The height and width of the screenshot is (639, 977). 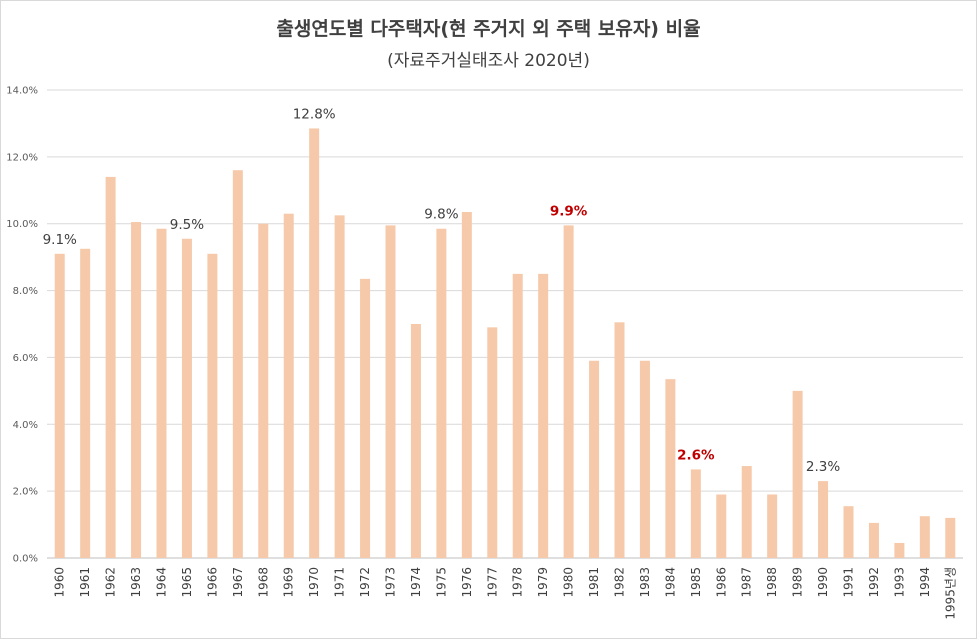 What do you see at coordinates (925, 582) in the screenshot?
I see `x-tick-label: 1994` at bounding box center [925, 582].